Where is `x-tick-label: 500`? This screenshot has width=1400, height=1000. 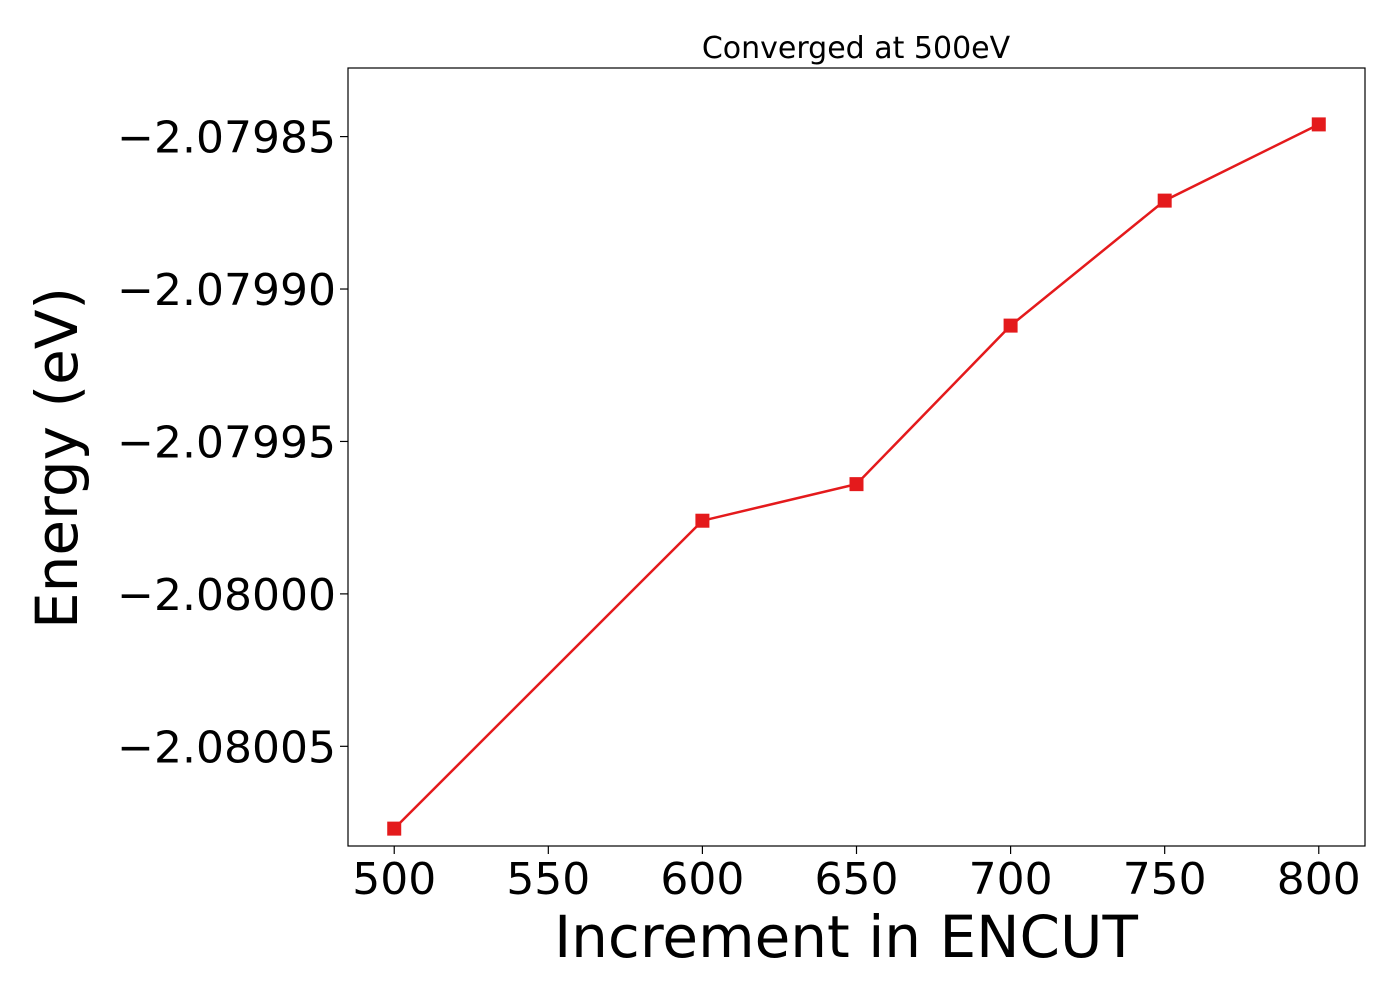
x-tick-label: 500 is located at coordinates (394, 879).